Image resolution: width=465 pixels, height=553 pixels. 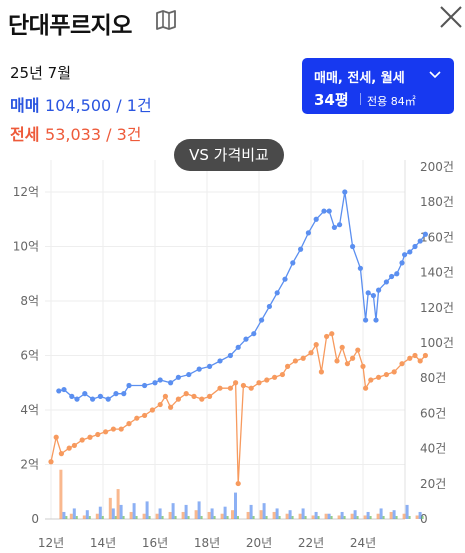 I want to click on trade-types: 매매, 전세, 월세, so click(x=359, y=78).